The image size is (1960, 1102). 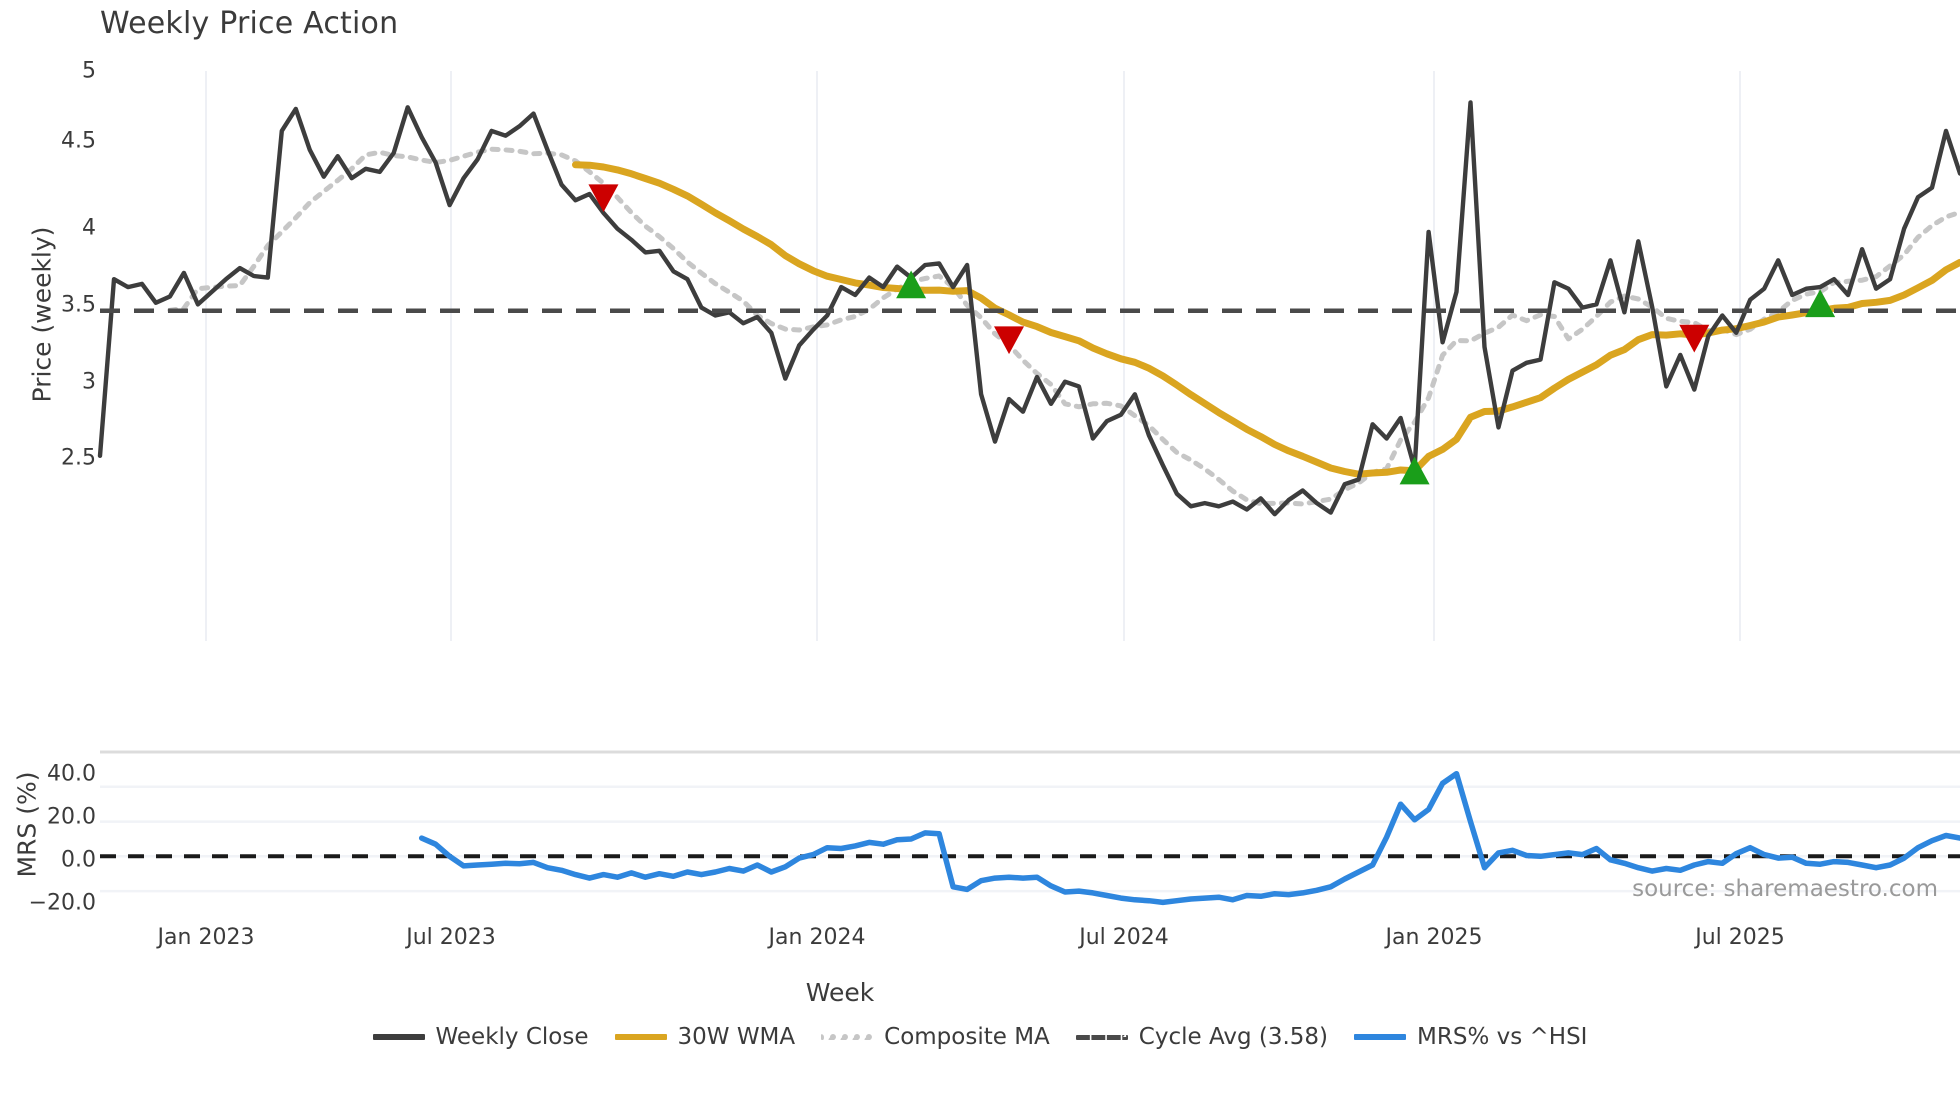 What do you see at coordinates (1740, 937) in the screenshot?
I see `xtick-jul-2025: Jul 2025` at bounding box center [1740, 937].